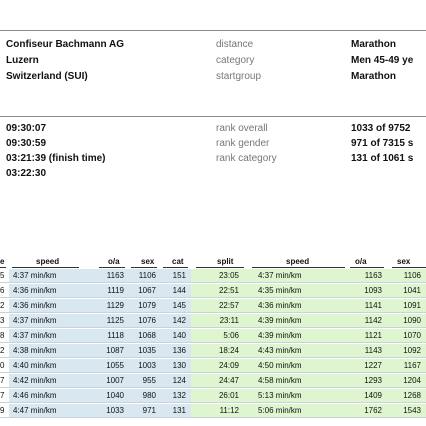 Image resolution: width=426 pixels, height=426 pixels. Describe the element at coordinates (178, 261) in the screenshot. I see `col-header-cat: cat` at that location.